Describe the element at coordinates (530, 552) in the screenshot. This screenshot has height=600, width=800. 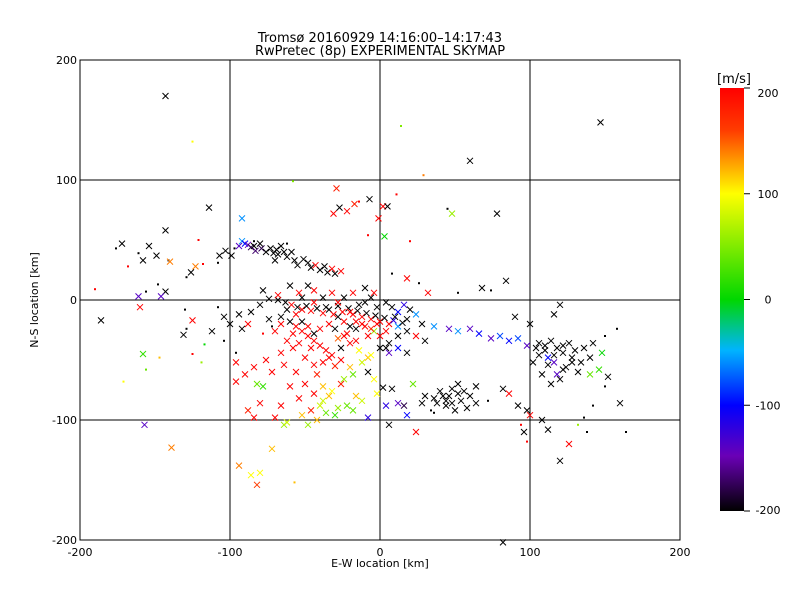
I see `x-tick-label: 100` at that location.